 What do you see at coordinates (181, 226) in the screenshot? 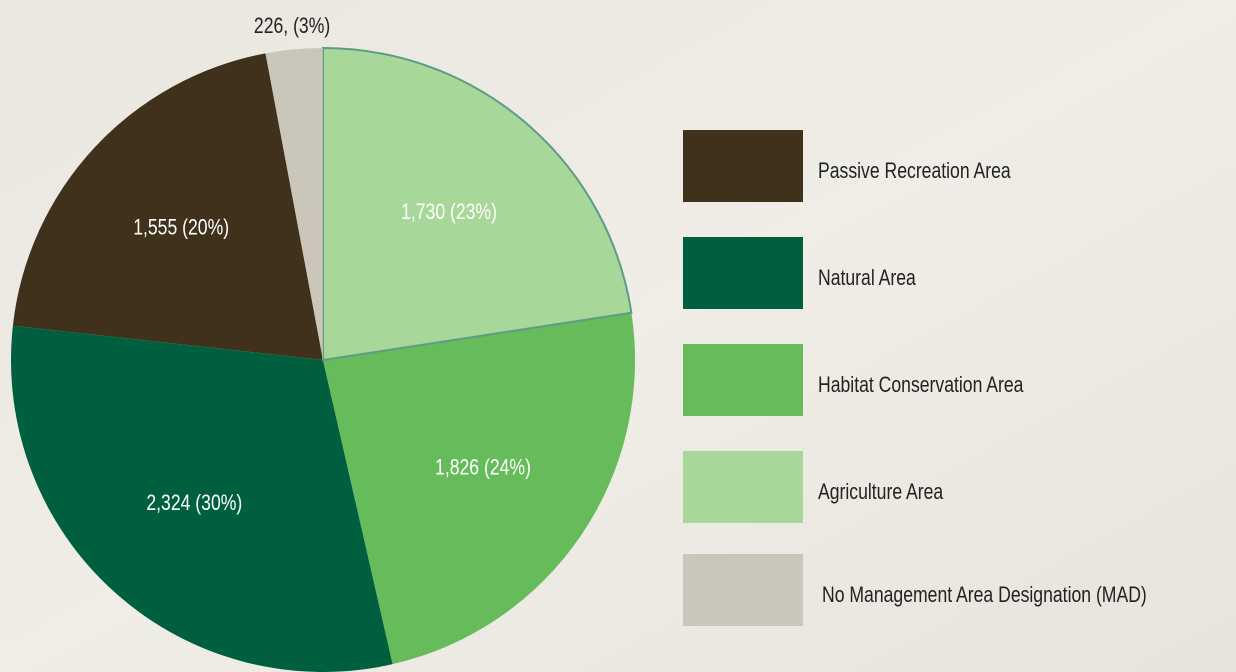
I see `data-label: 1,555 (20%)` at bounding box center [181, 226].